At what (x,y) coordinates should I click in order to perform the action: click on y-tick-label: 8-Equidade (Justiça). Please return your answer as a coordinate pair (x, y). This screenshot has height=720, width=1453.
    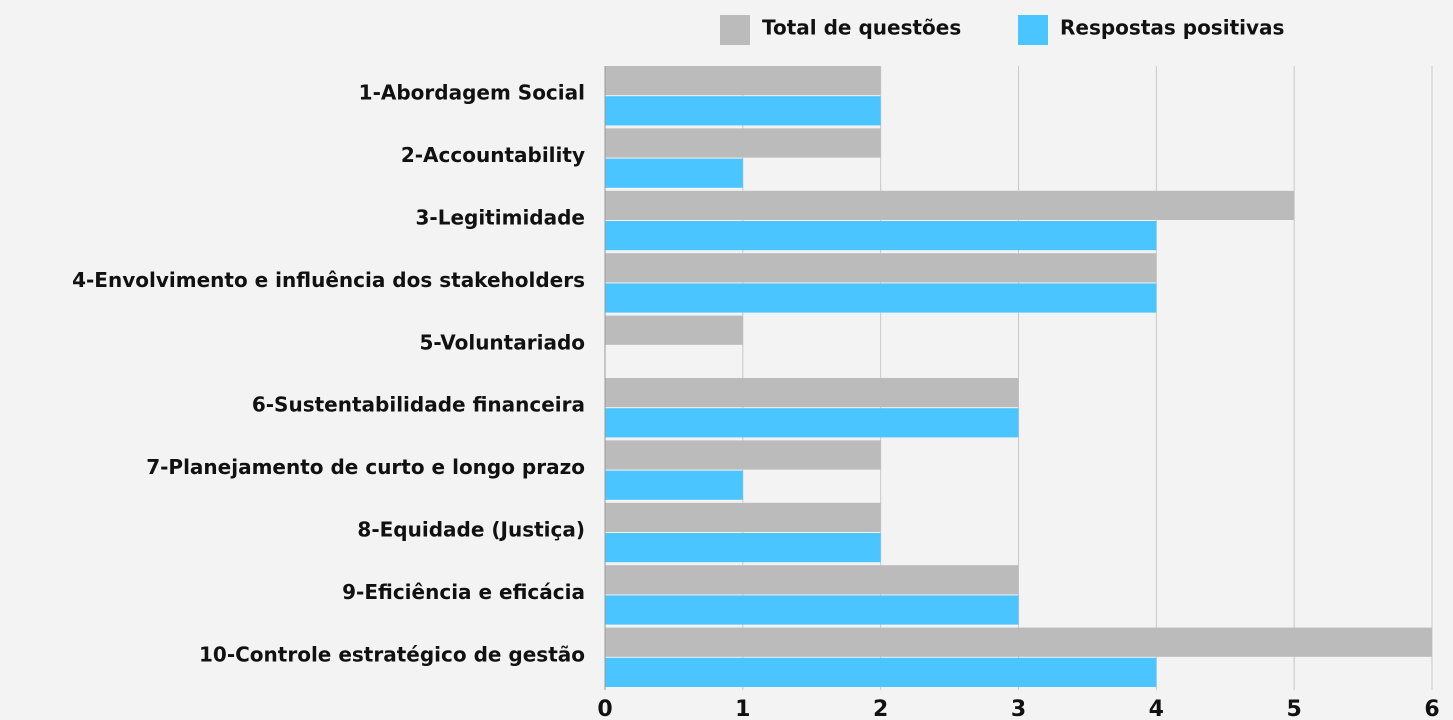
    Looking at the image, I should click on (471, 530).